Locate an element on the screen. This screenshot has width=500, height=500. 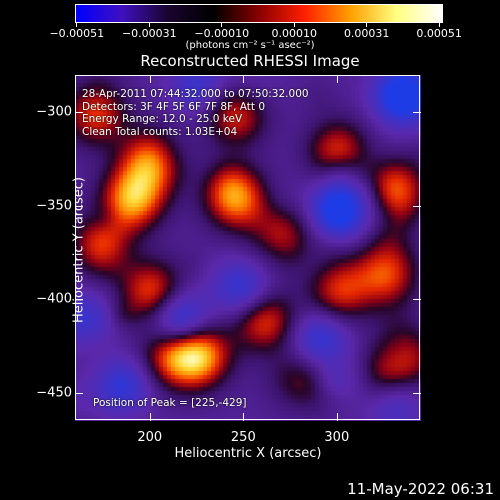
x-tick-label: 200 is located at coordinates (150, 437).